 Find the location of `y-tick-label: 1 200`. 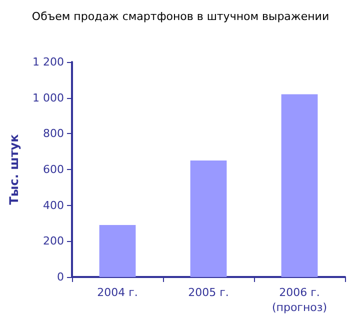

y-tick-label: 1 200 is located at coordinates (48, 62).